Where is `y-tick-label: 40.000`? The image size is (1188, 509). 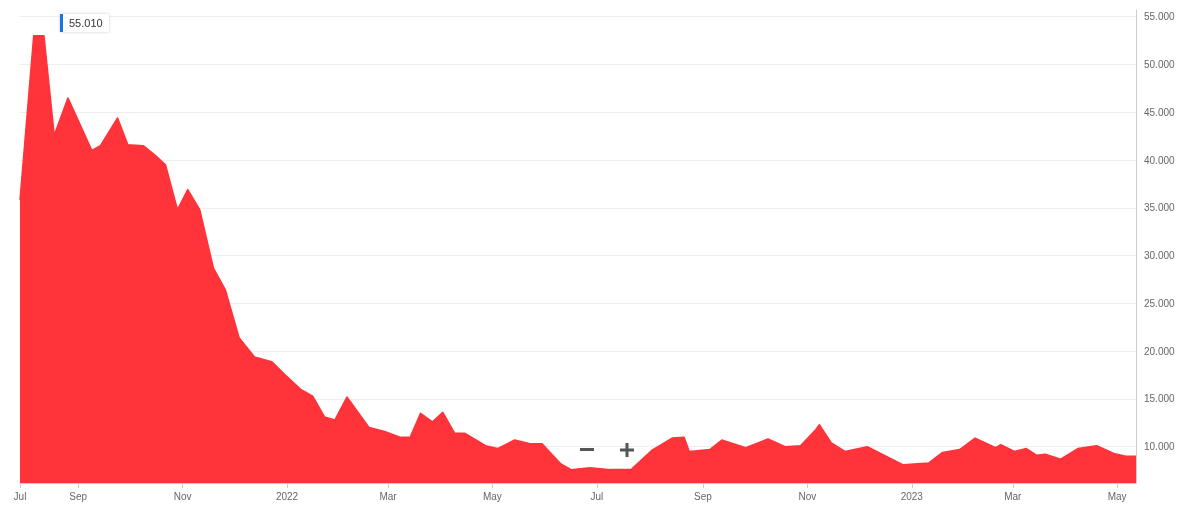 y-tick-label: 40.000 is located at coordinates (1160, 160).